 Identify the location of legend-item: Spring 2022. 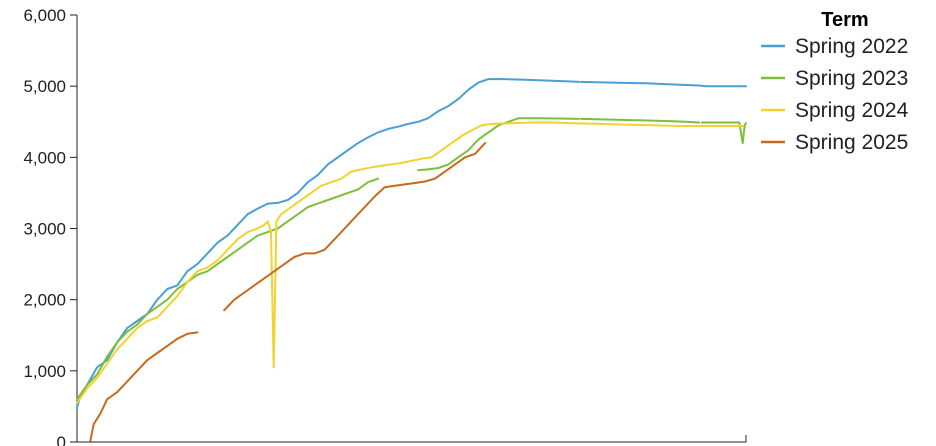
(834, 46).